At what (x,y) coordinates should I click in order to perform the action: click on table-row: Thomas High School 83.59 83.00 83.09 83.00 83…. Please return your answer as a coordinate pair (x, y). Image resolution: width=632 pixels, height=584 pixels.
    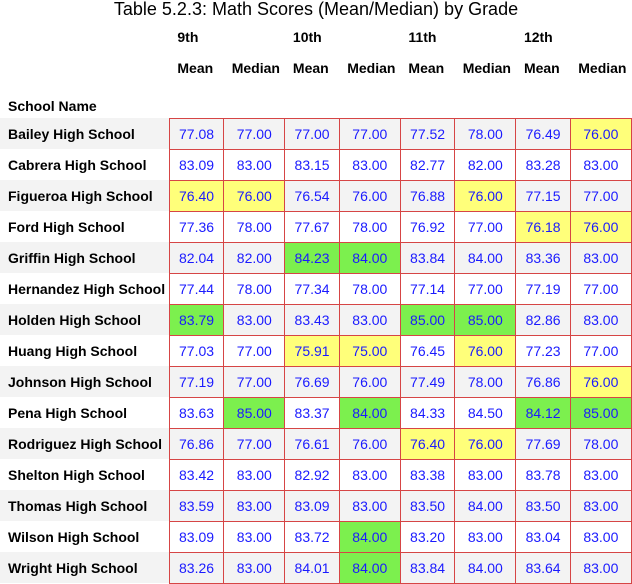
    Looking at the image, I should click on (316, 505).